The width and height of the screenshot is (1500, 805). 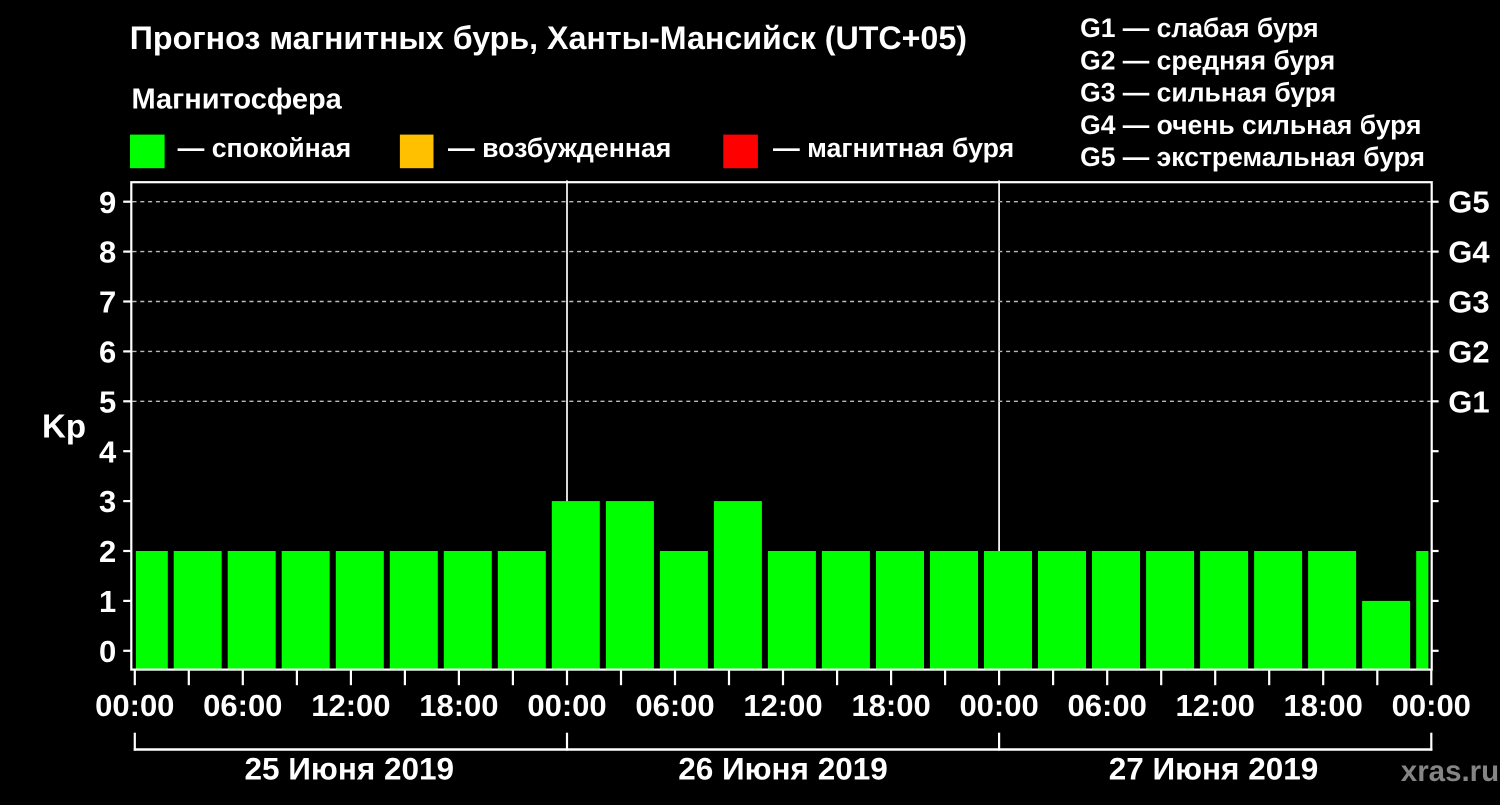 What do you see at coordinates (237, 100) in the screenshot?
I see `svg-text: Магнитосфера` at bounding box center [237, 100].